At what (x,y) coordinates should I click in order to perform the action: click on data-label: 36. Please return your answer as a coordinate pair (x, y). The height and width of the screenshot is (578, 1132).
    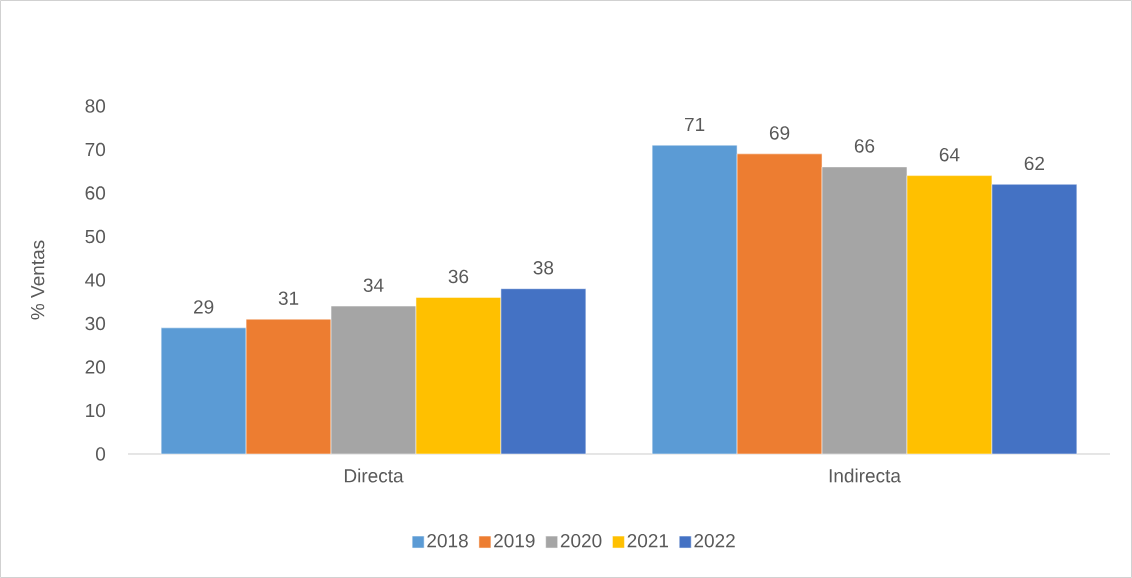
    Looking at the image, I should click on (458, 276).